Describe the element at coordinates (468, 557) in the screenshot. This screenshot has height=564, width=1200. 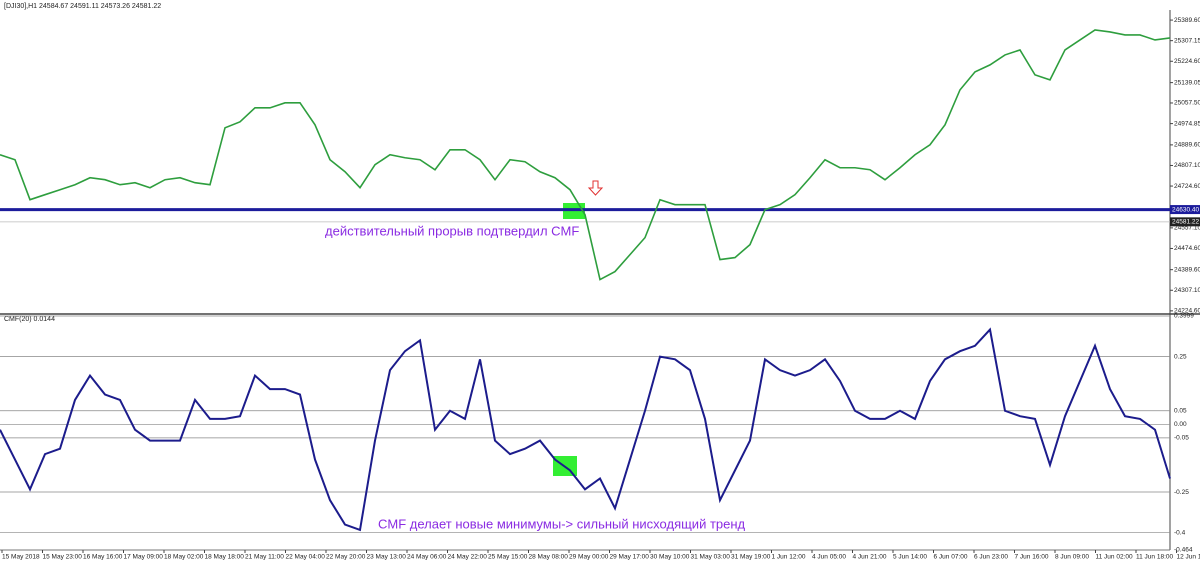
I see `x-tick-label: 24 May 22:00` at that location.